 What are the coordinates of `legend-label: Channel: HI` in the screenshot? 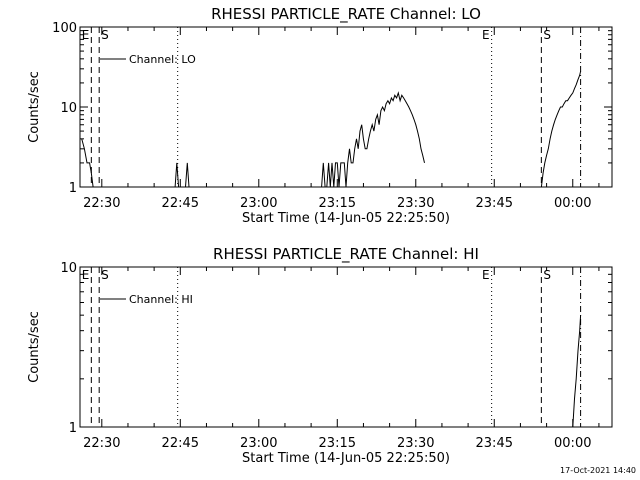 It's located at (161, 299).